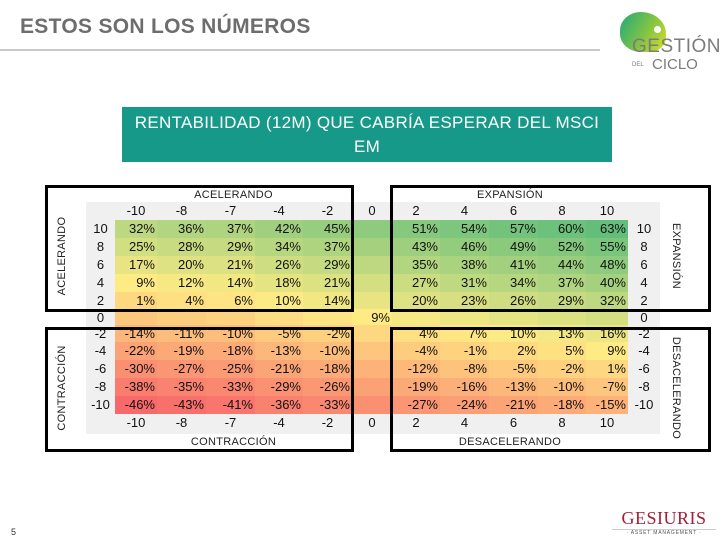  Describe the element at coordinates (644, 317) in the screenshot. I see `row-label-right: 0` at that location.